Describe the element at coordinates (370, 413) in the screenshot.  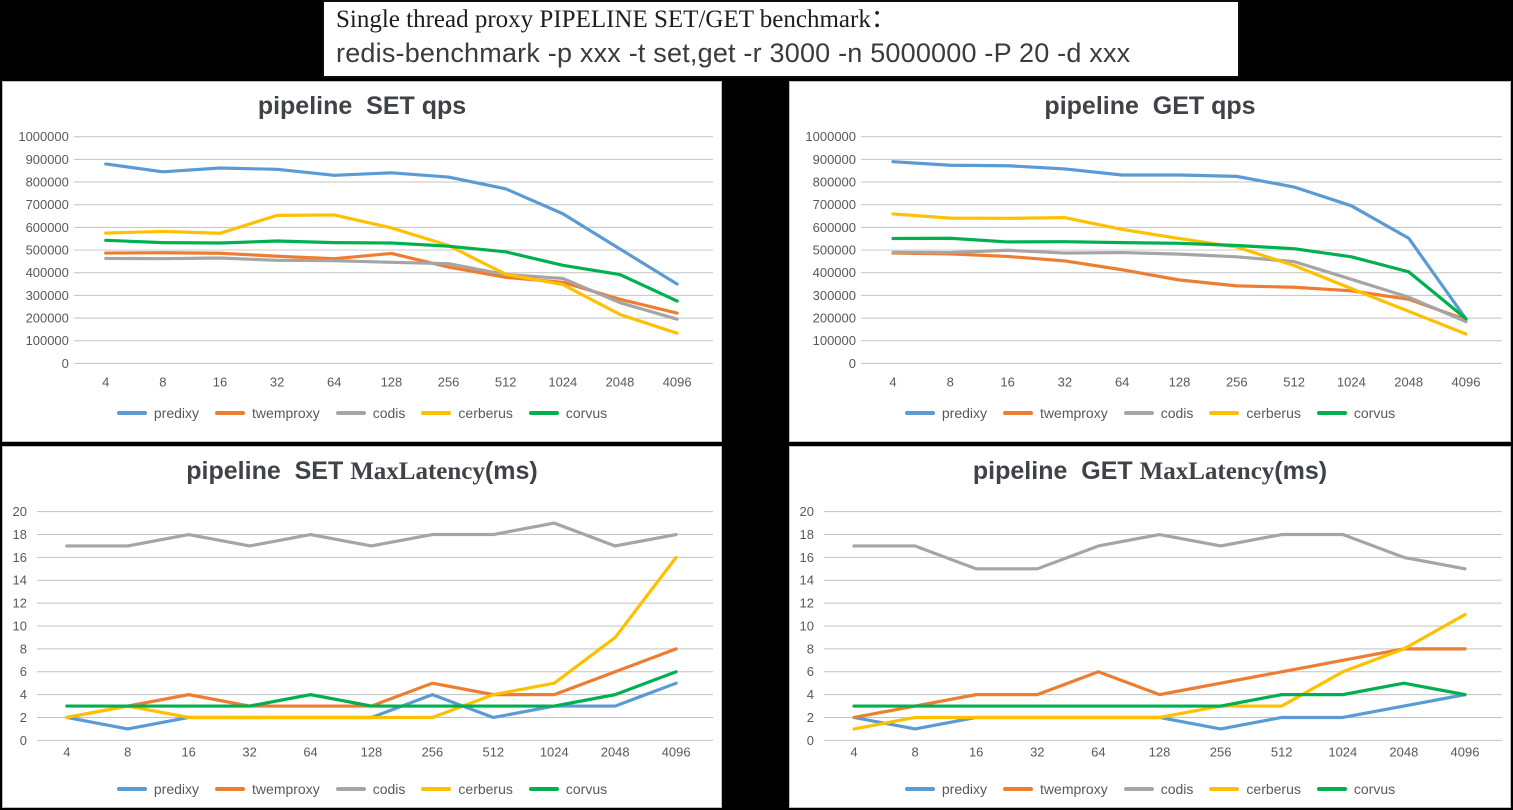
I see `legend-item-codis: codis` at that location.